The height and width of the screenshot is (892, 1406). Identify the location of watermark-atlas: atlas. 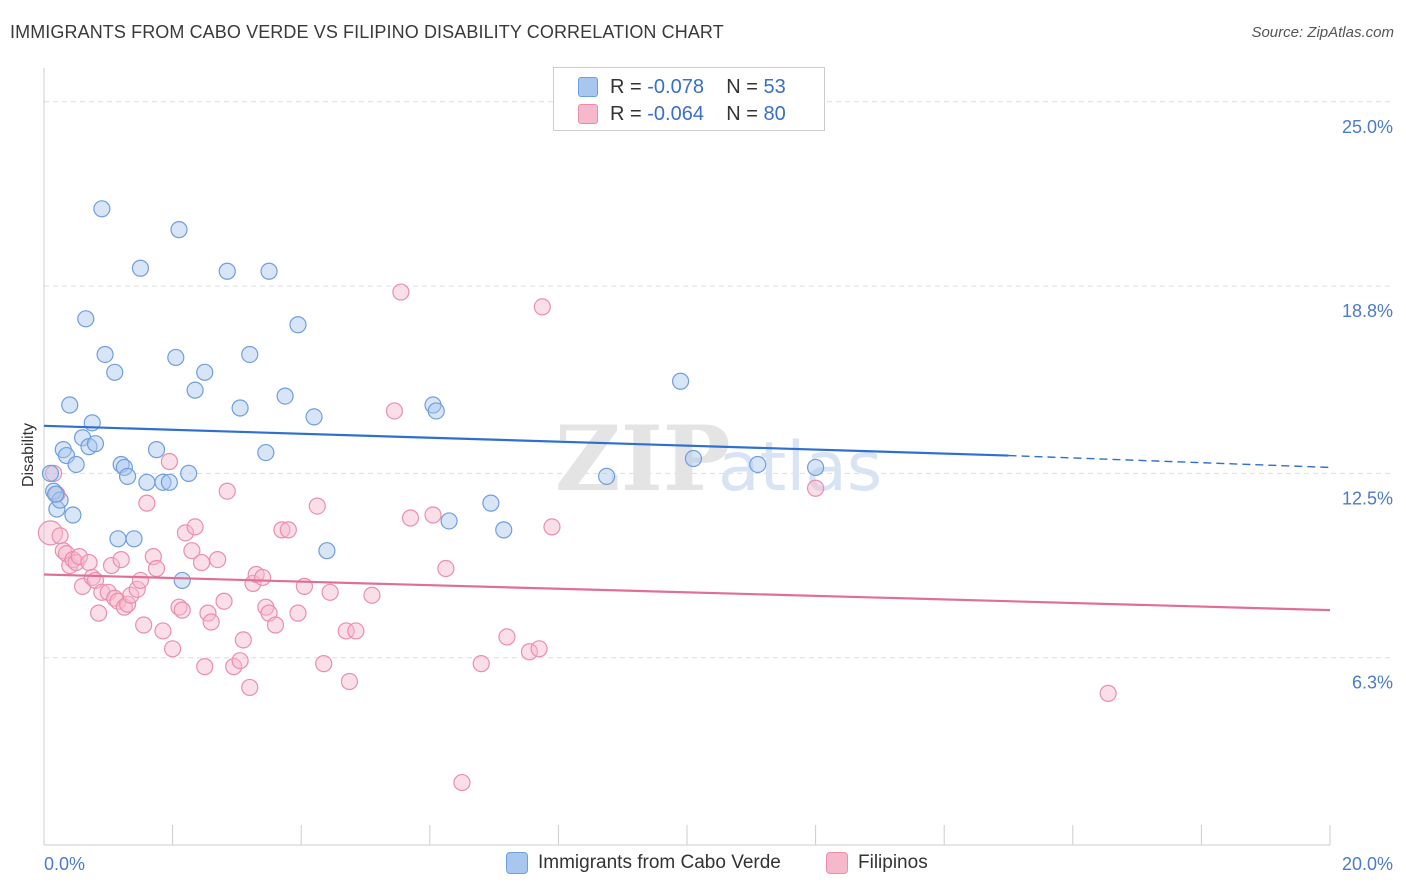
(800, 467).